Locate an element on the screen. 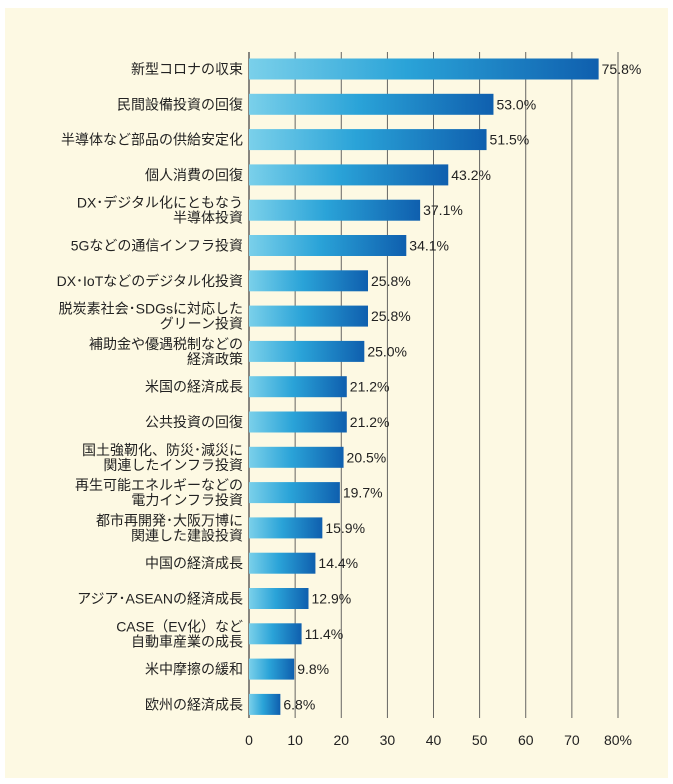 This screenshot has height=784, width=673. category-label: 都市再開発･大阪万博に関連した建設投資 is located at coordinates (169, 527).